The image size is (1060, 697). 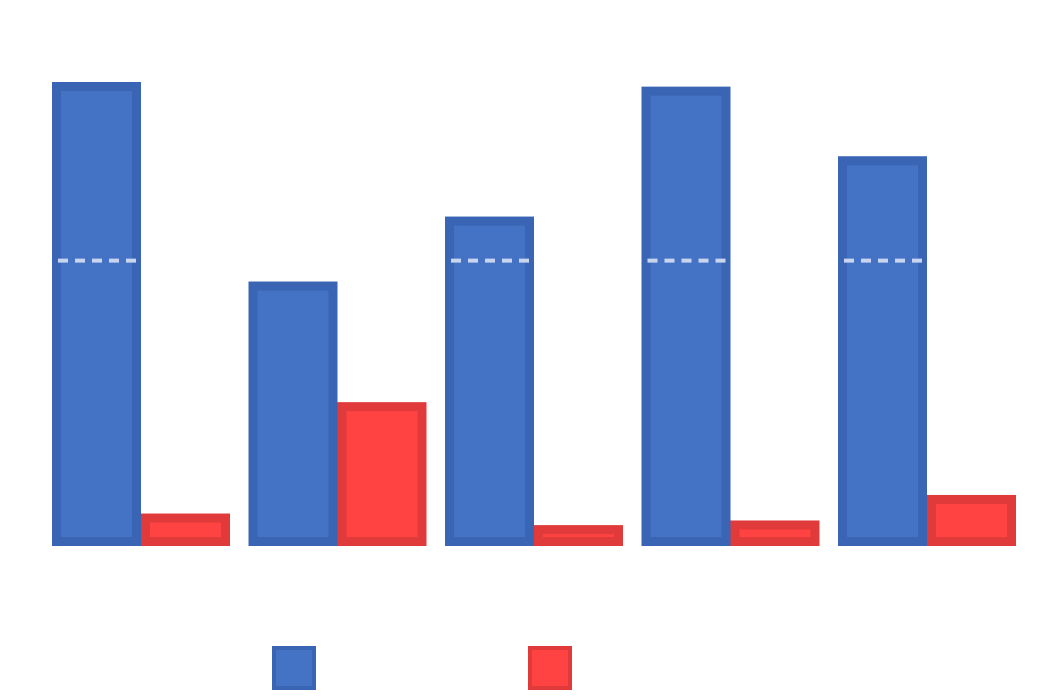 What do you see at coordinates (422, 668) in the screenshot?
I see `legend` at bounding box center [422, 668].